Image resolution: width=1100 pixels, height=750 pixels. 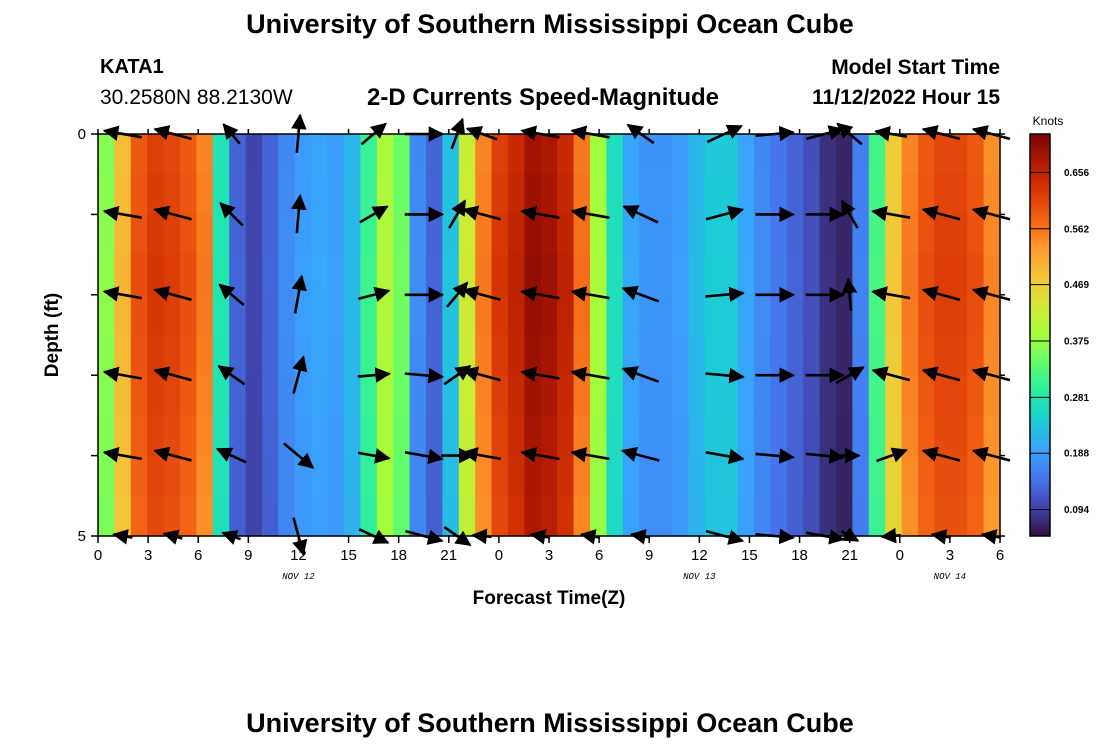 I want to click on x-tick-label: 3, so click(x=950, y=555).